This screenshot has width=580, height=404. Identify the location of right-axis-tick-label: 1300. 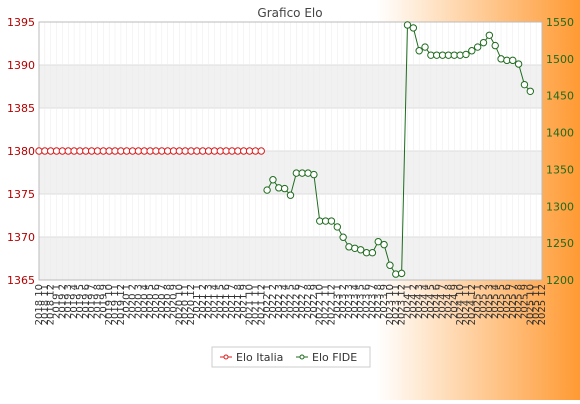
(560, 206).